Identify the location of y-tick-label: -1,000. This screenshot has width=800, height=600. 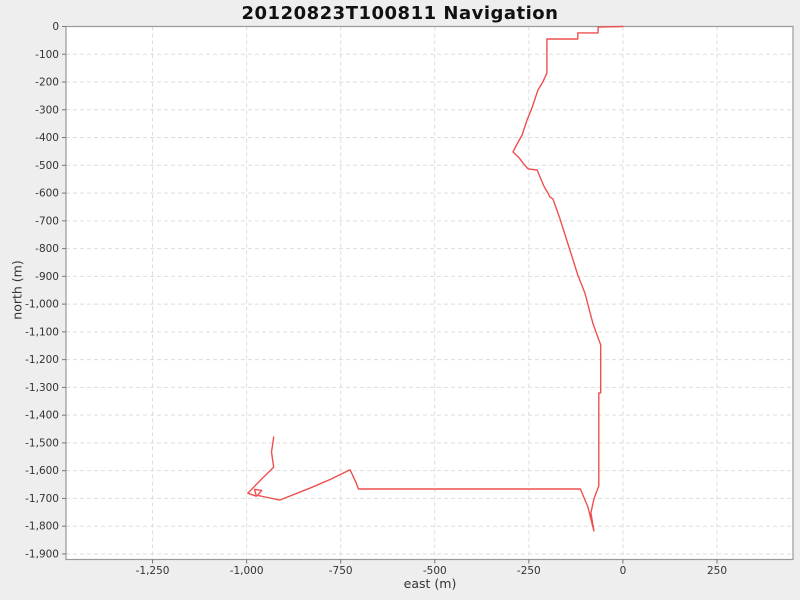
(42, 305).